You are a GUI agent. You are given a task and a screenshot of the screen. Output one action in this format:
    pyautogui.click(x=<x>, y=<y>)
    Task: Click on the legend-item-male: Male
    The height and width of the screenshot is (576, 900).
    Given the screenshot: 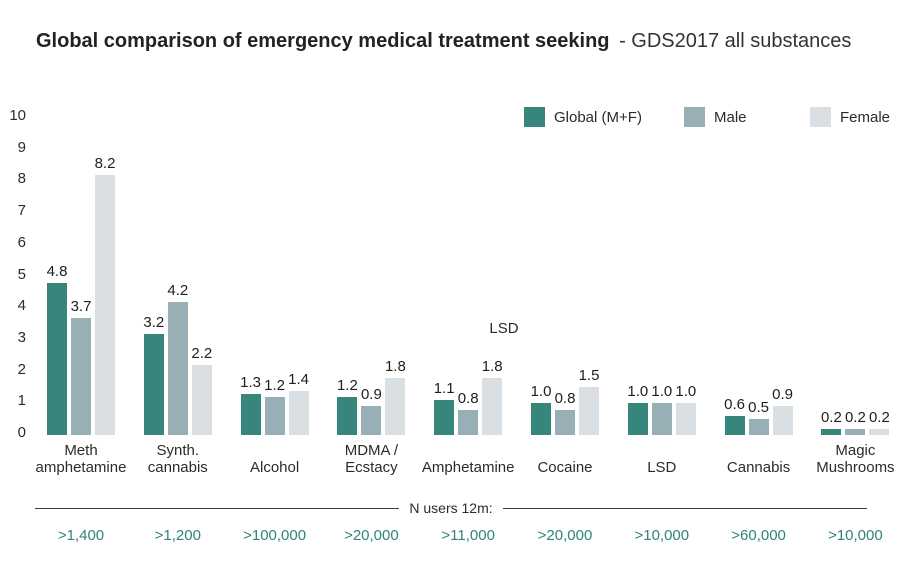 What is the action you would take?
    pyautogui.click(x=715, y=117)
    